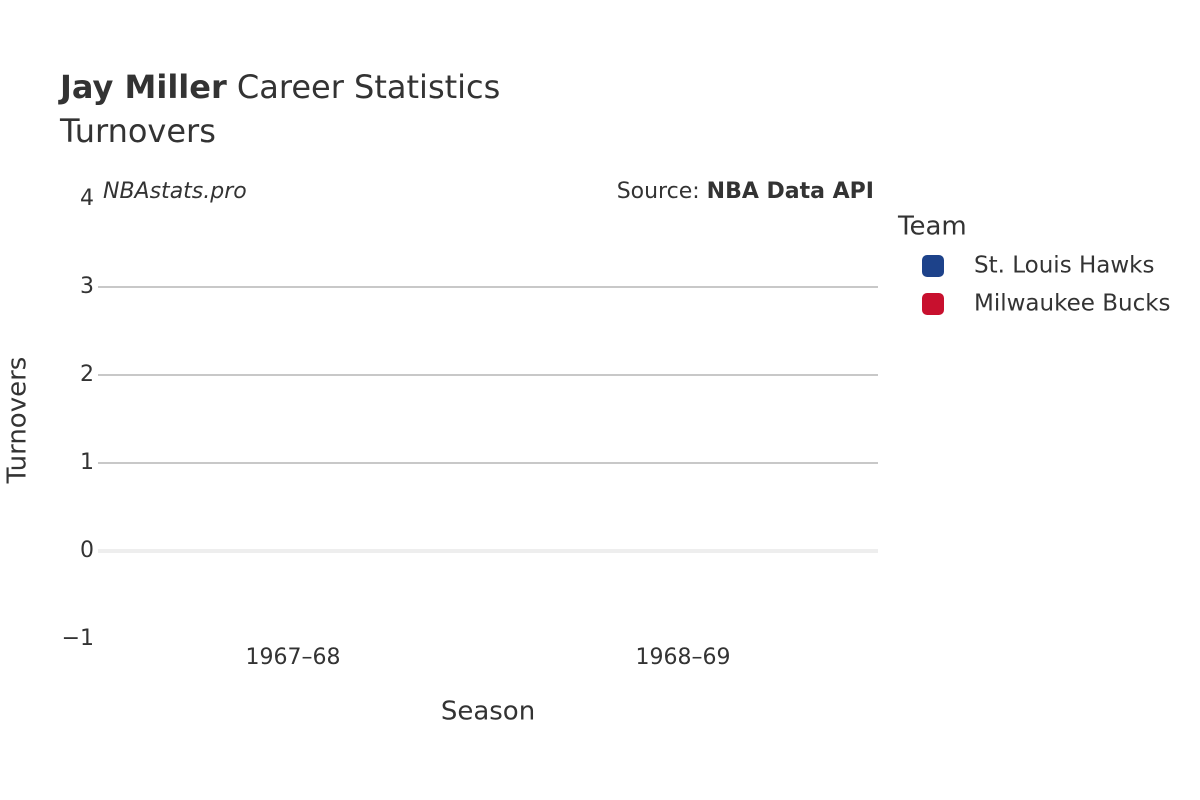 The width and height of the screenshot is (1200, 800). What do you see at coordinates (1064, 266) in the screenshot?
I see `legend-label: St. Louis Hawks` at bounding box center [1064, 266].